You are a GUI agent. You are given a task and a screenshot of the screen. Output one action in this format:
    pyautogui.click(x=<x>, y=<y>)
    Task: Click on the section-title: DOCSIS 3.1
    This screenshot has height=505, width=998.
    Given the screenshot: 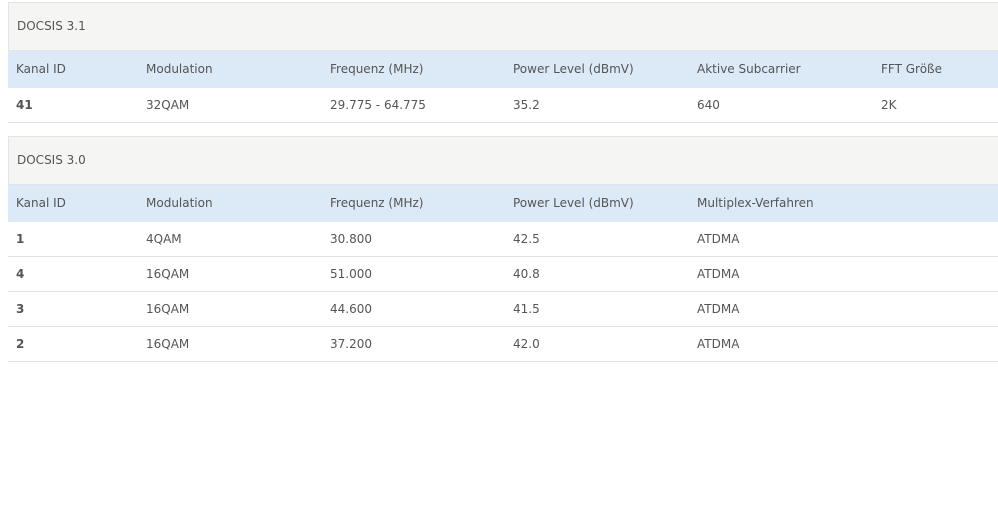 What is the action you would take?
    pyautogui.click(x=503, y=26)
    